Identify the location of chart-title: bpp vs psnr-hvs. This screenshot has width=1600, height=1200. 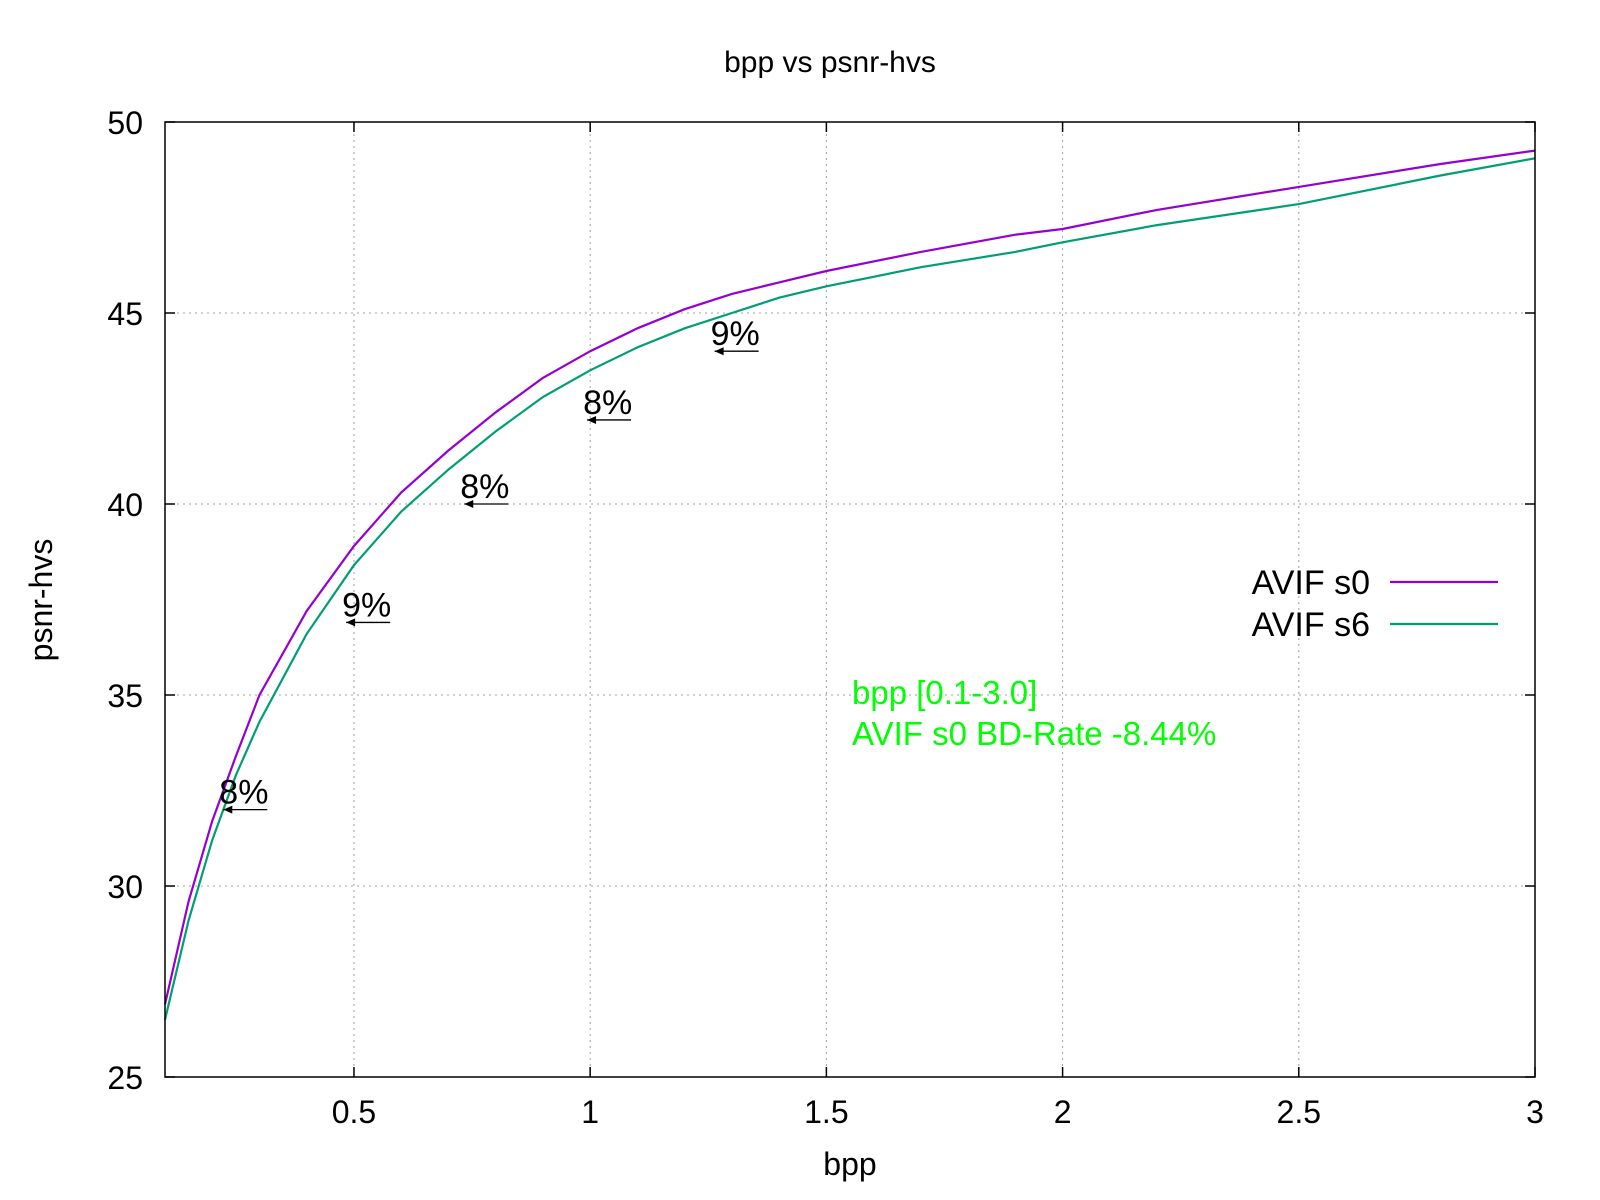
(830, 62).